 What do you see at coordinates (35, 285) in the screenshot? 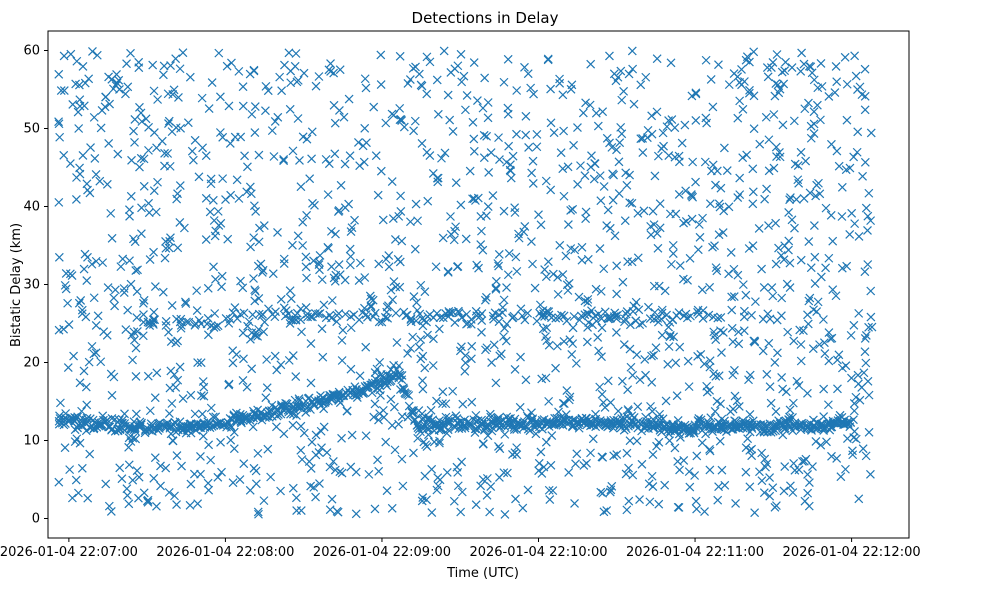
I see `y-axis: 0 10 20 30 40 50 60` at bounding box center [35, 285].